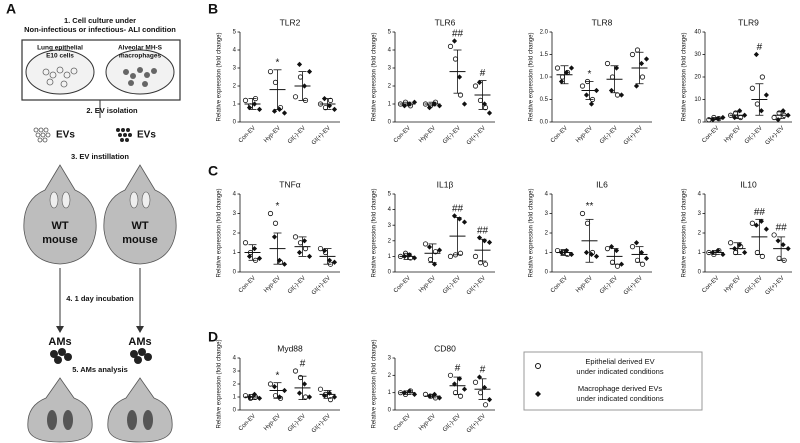 This screenshot has height=443, width=800. Describe the element at coordinates (100, 420) in the screenshot. I see `lung` at that location.